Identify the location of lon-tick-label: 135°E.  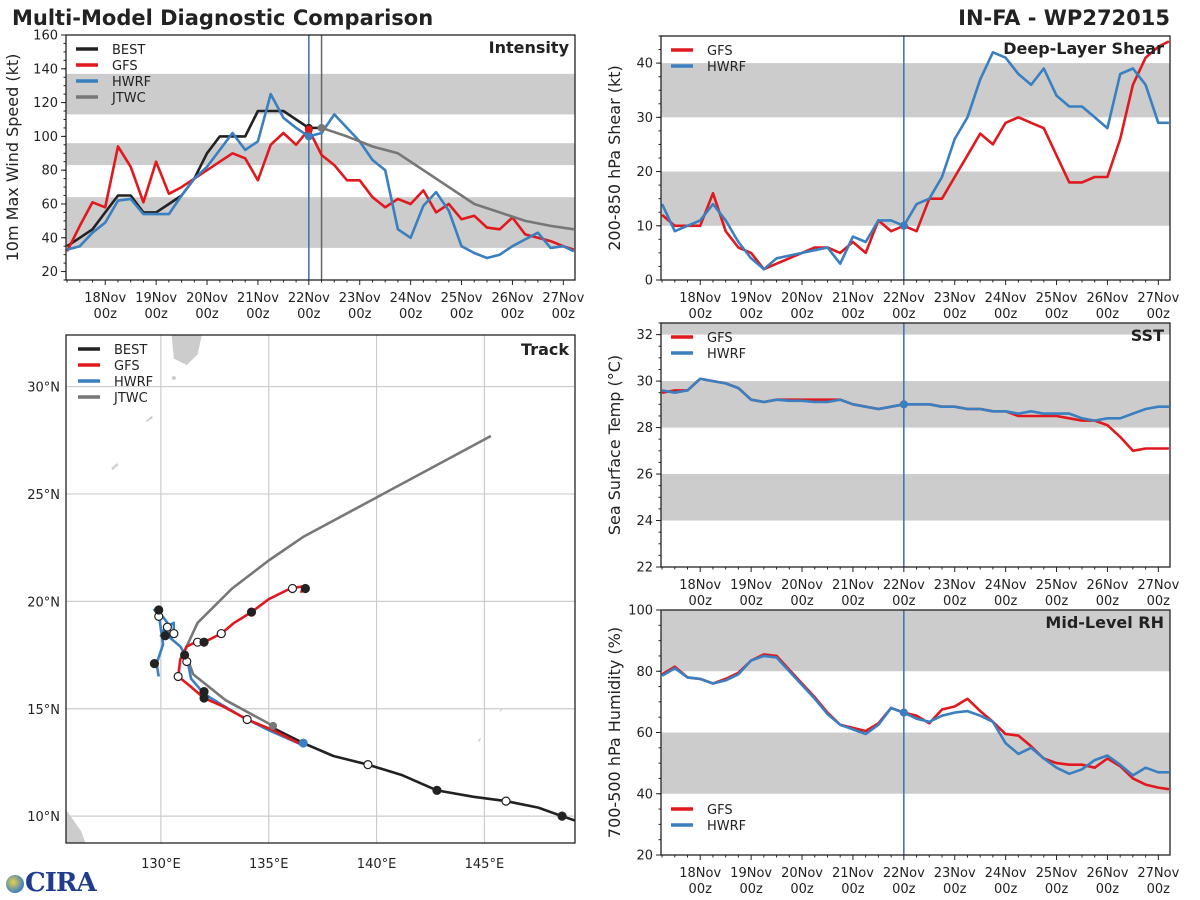
(269, 864).